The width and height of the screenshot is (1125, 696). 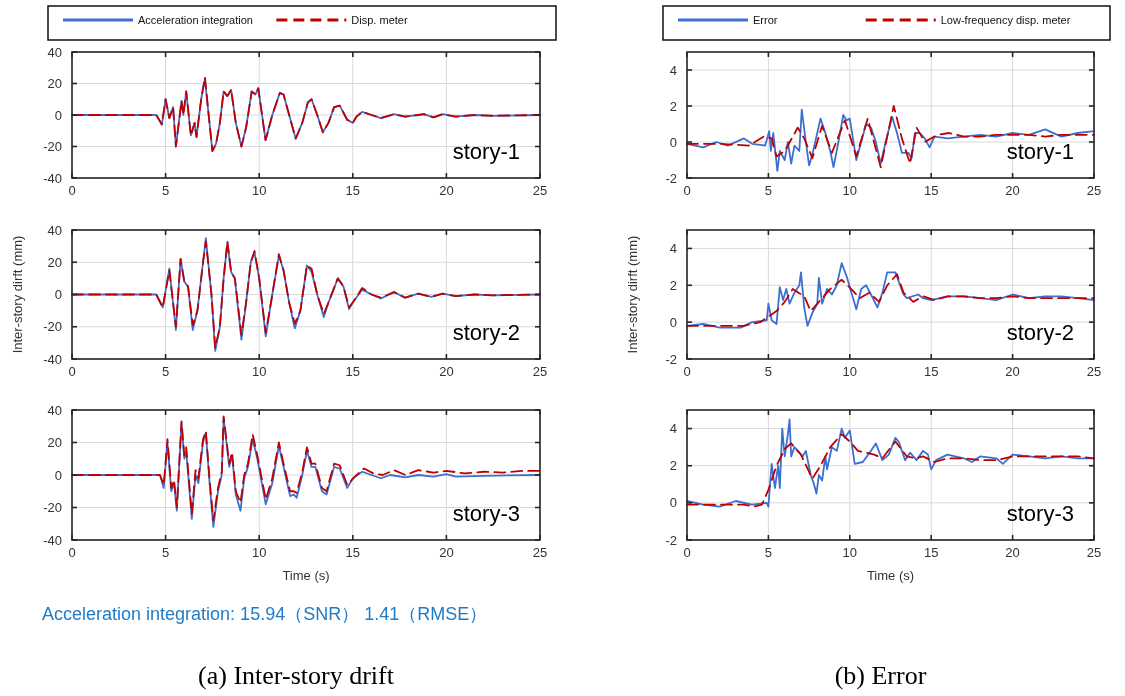 What do you see at coordinates (265, 614) in the screenshot?
I see `text: Acceleration integration: 15.94（SNR） 1.41（RMSE）` at bounding box center [265, 614].